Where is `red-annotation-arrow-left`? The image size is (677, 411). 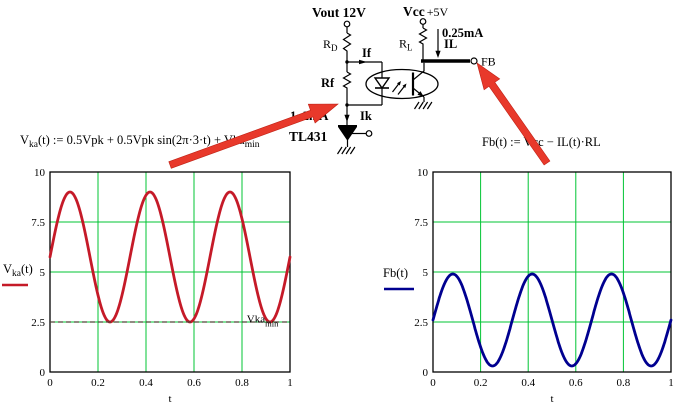
red-annotation-arrow-left is located at coordinates (253, 136).